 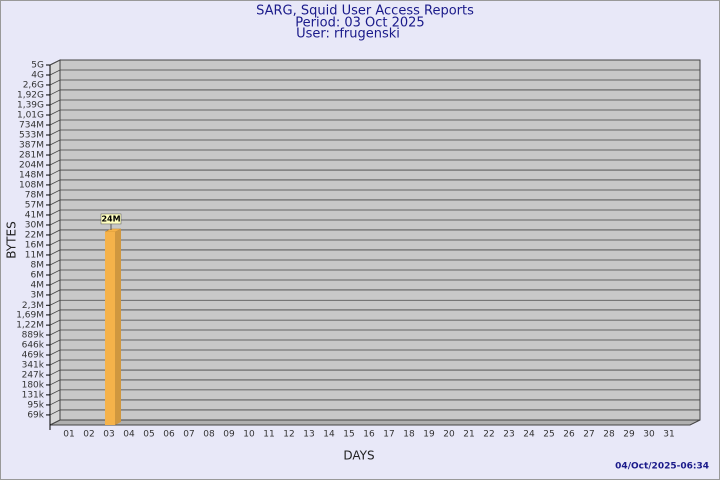 I want to click on chart-title: SARG, Squid User Access Reports, so click(x=365, y=11).